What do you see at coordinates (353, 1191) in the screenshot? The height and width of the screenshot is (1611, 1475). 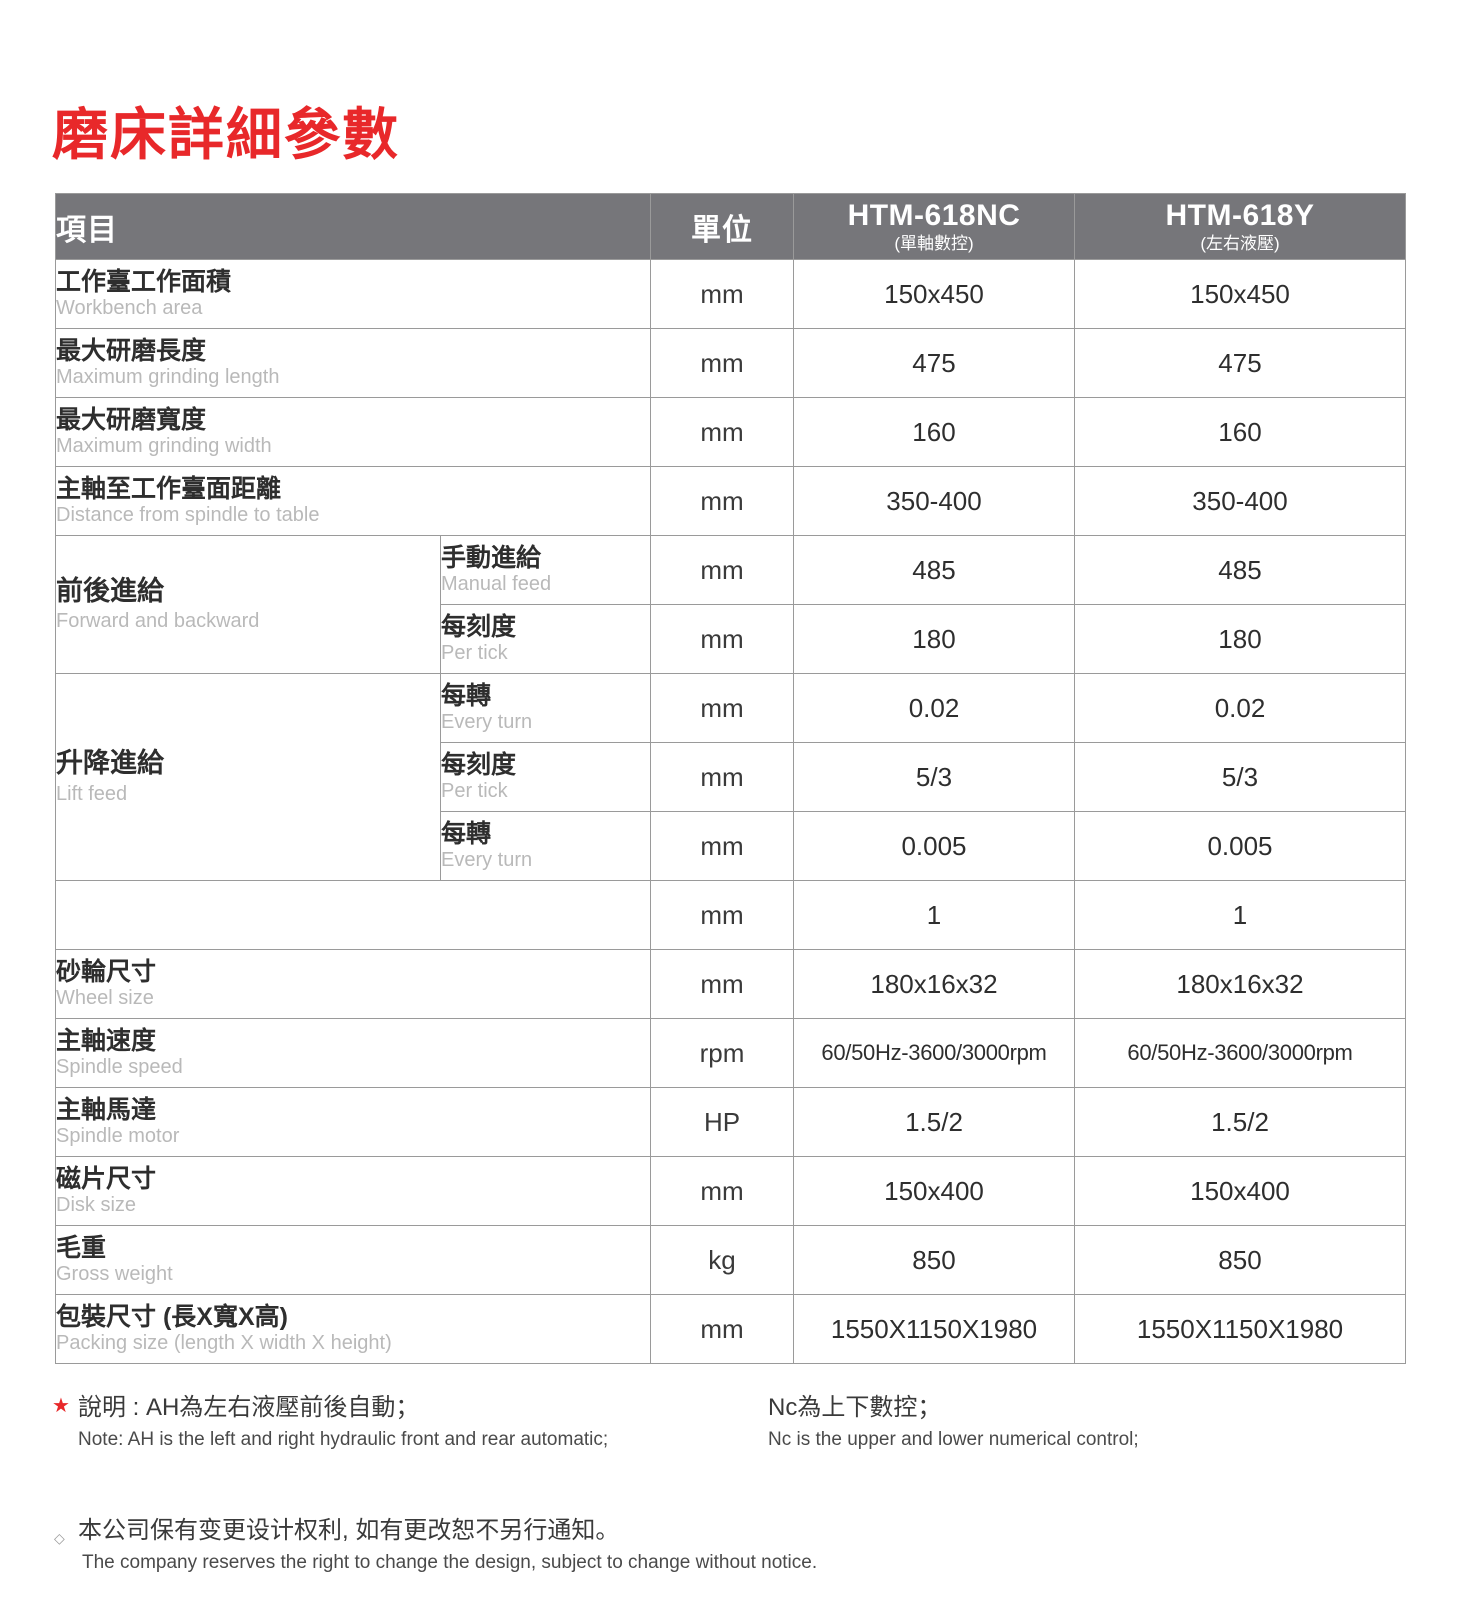 I see `row-label: 磁片尺寸 Disk size` at bounding box center [353, 1191].